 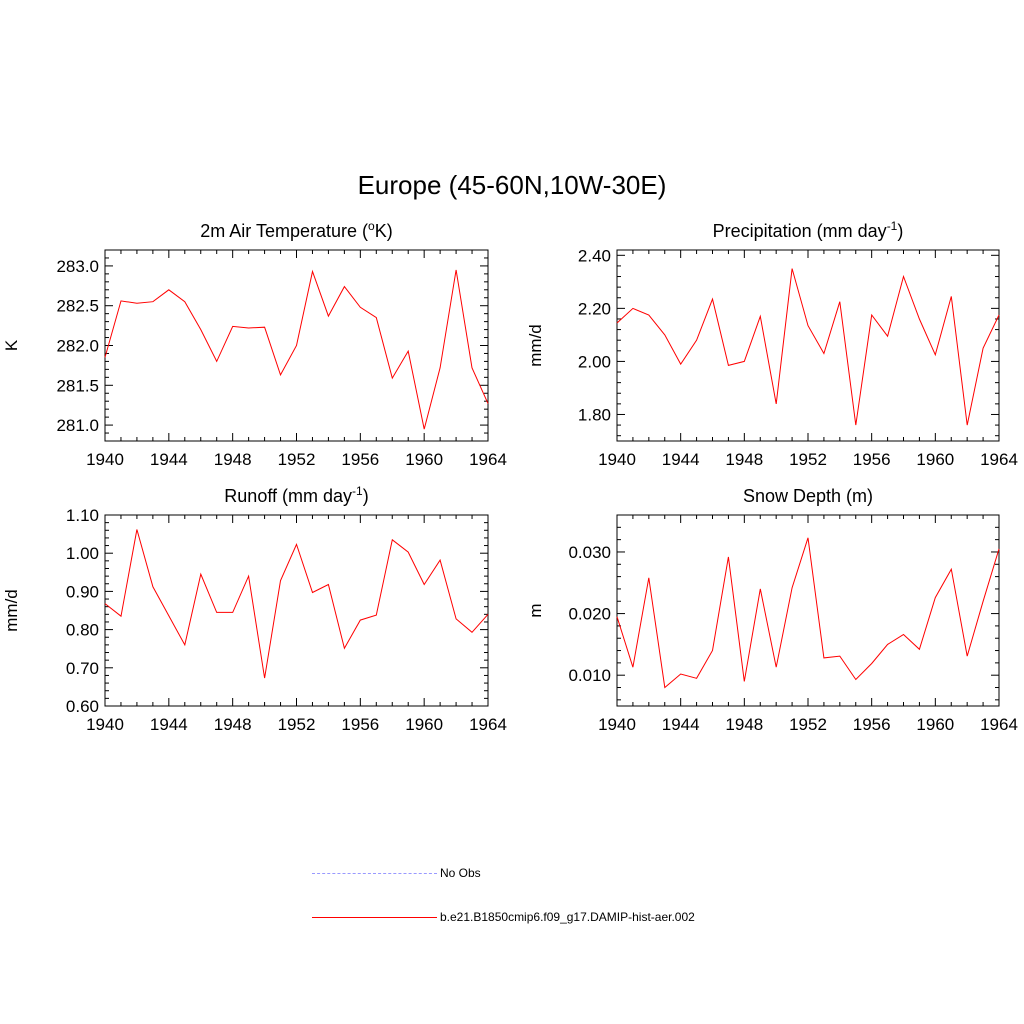 What do you see at coordinates (808, 496) in the screenshot?
I see `panel-title: Snow Depth (m)` at bounding box center [808, 496].